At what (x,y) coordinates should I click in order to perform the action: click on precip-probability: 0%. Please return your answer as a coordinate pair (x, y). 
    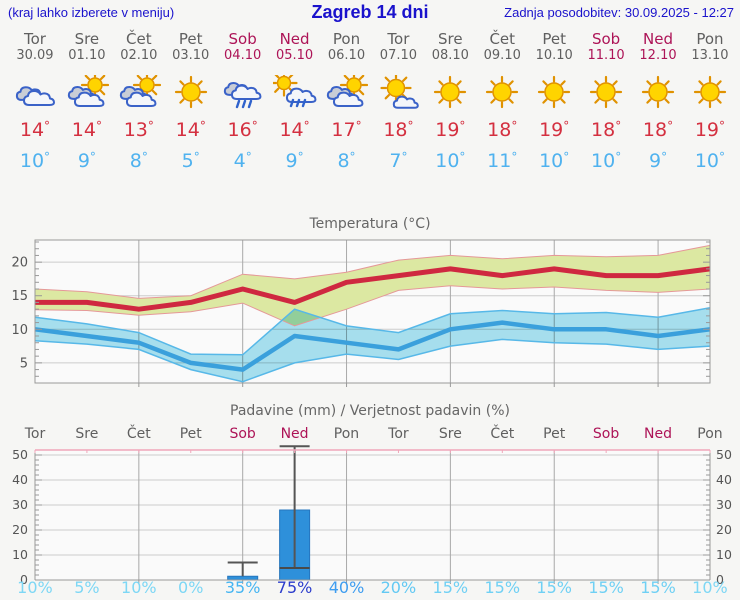
    Looking at the image, I should click on (191, 587).